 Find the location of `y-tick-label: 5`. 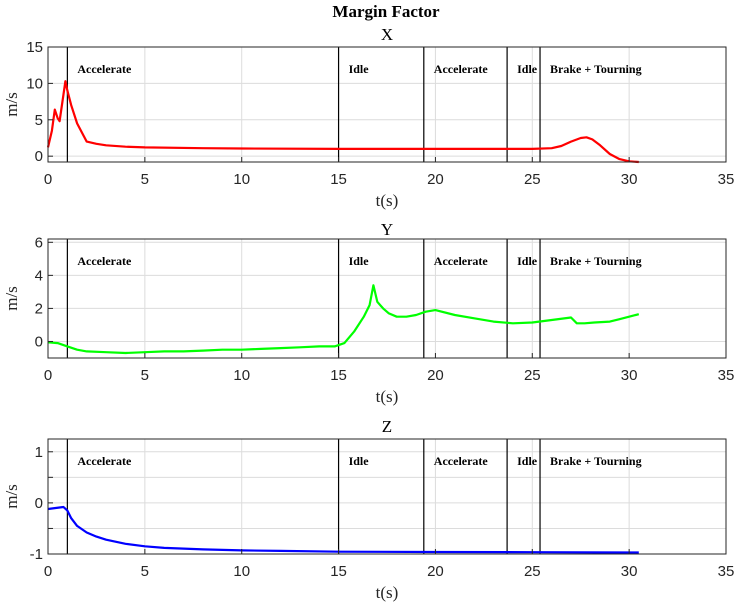

y-tick-label: 5 is located at coordinates (39, 120).